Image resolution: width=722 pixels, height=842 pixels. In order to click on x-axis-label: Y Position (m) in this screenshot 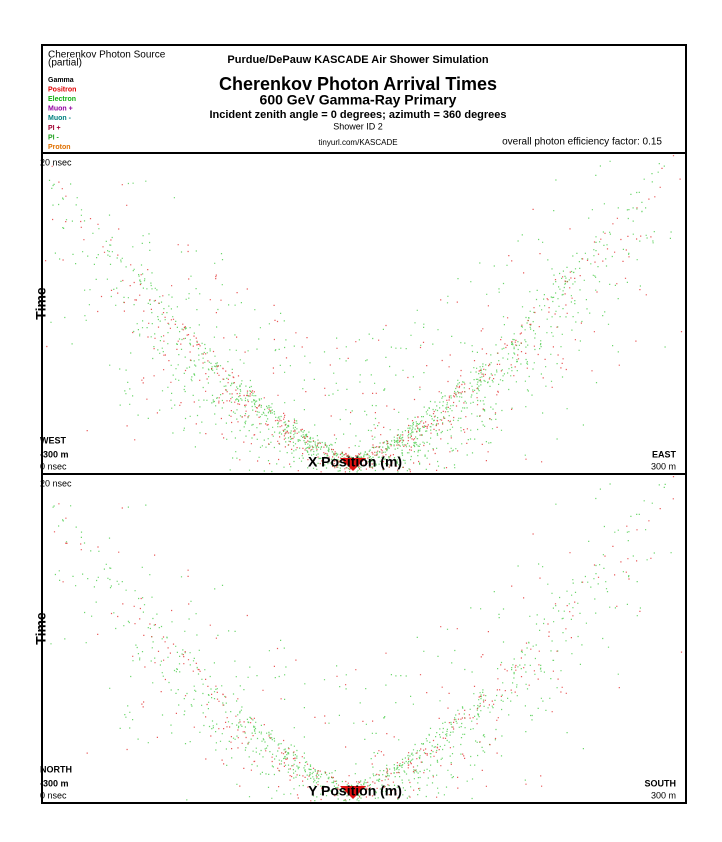, I will do `click(355, 791)`.